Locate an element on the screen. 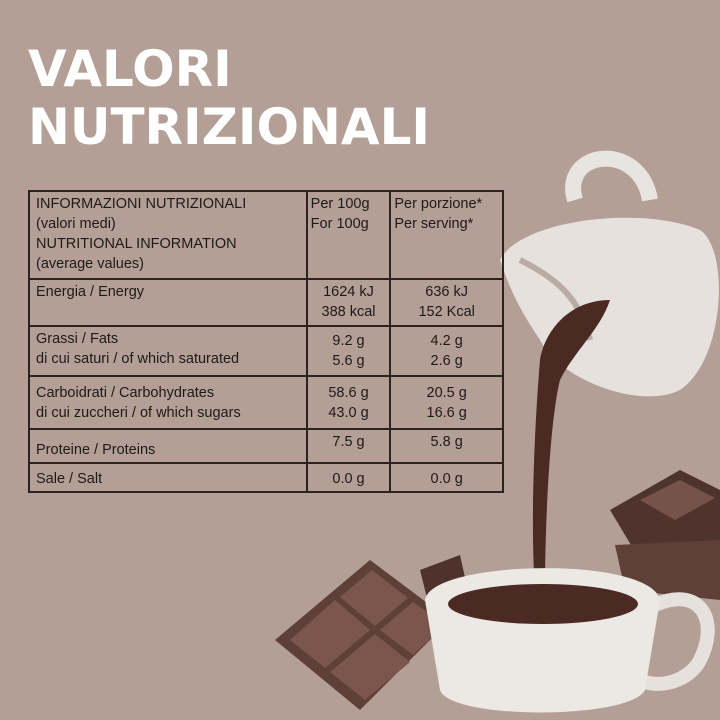 The height and width of the screenshot is (720, 720). value: 43.0 g is located at coordinates (348, 412).